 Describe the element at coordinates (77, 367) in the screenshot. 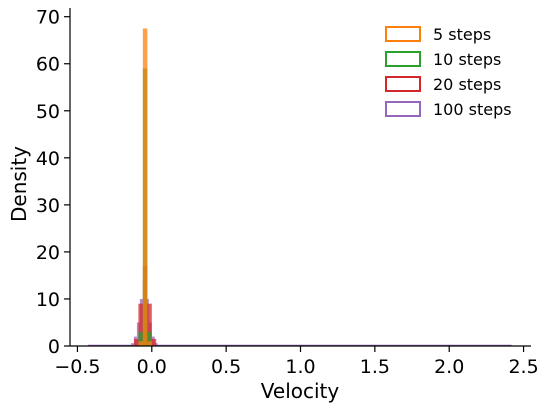

I see `x-tick-label: −0.5` at that location.